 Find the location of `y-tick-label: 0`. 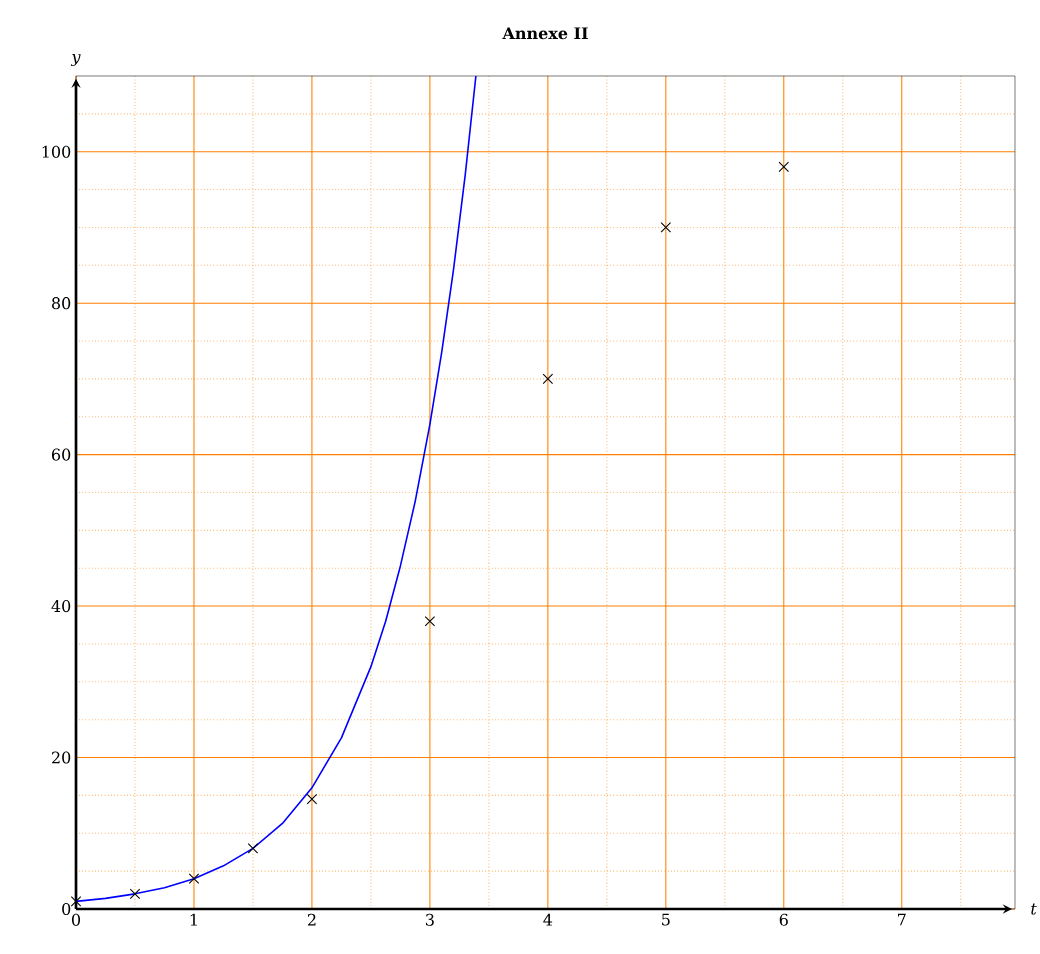

y-tick-label: 0 is located at coordinates (66, 909).